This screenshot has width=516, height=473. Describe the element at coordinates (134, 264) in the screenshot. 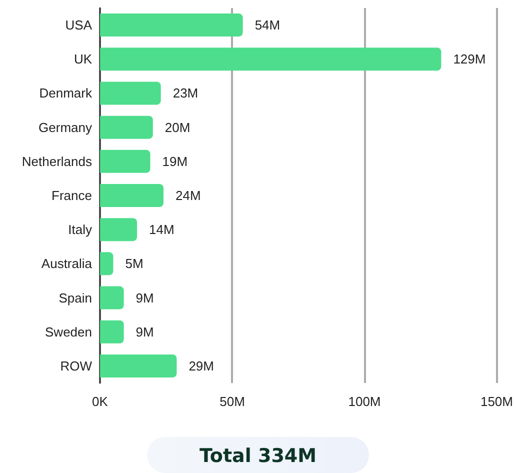

I see `data-label: 5M` at that location.